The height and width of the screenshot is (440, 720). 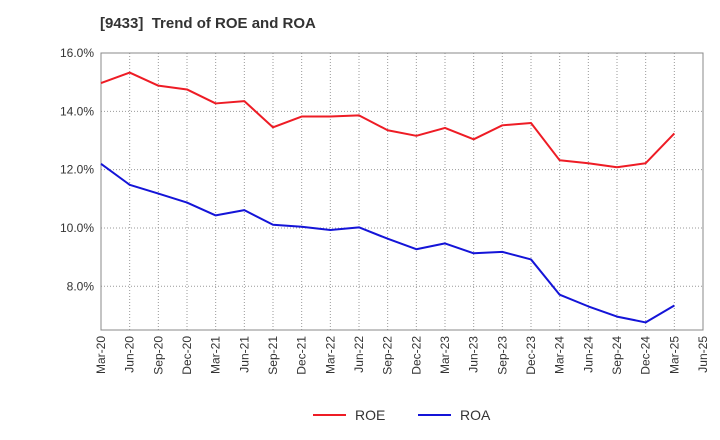 I want to click on x-tick-label: Dec-20, so click(x=187, y=355).